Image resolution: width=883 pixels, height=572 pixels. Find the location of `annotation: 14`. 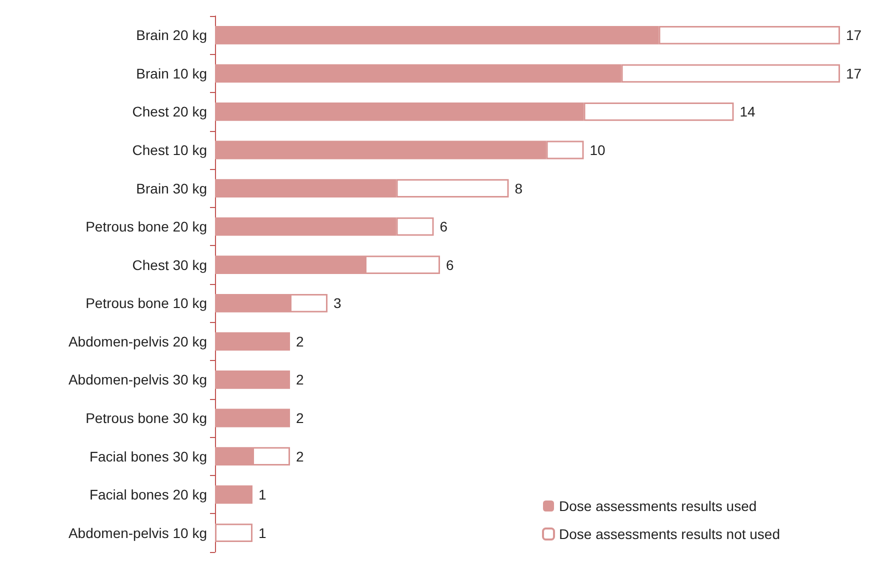

annotation: 14 is located at coordinates (748, 112).